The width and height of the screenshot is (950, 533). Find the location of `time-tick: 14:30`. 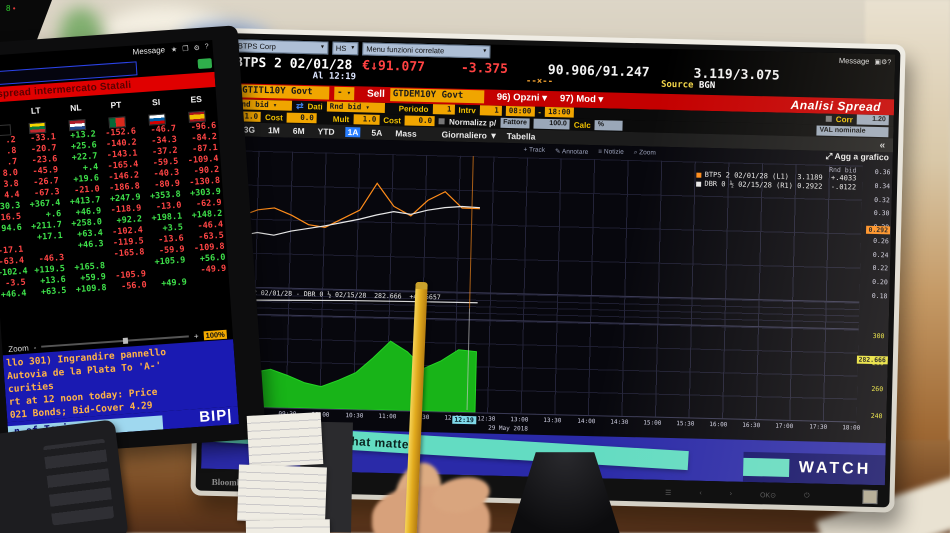

time-tick: 14:30 is located at coordinates (619, 422).